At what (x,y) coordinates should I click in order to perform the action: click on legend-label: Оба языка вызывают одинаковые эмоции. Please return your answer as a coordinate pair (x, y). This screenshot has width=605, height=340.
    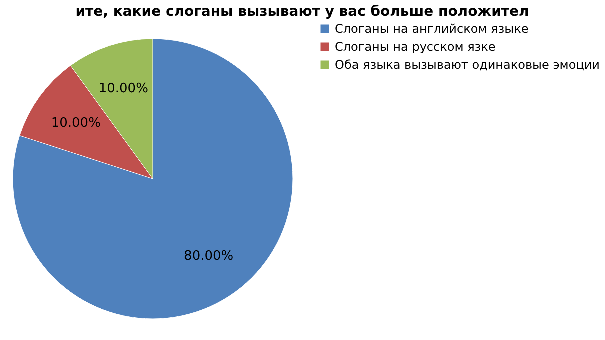
    Looking at the image, I should click on (467, 65).